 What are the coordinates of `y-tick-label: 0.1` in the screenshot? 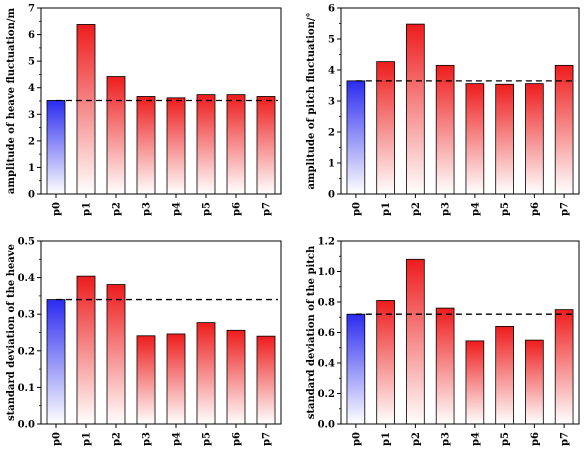 It's located at (26, 388).